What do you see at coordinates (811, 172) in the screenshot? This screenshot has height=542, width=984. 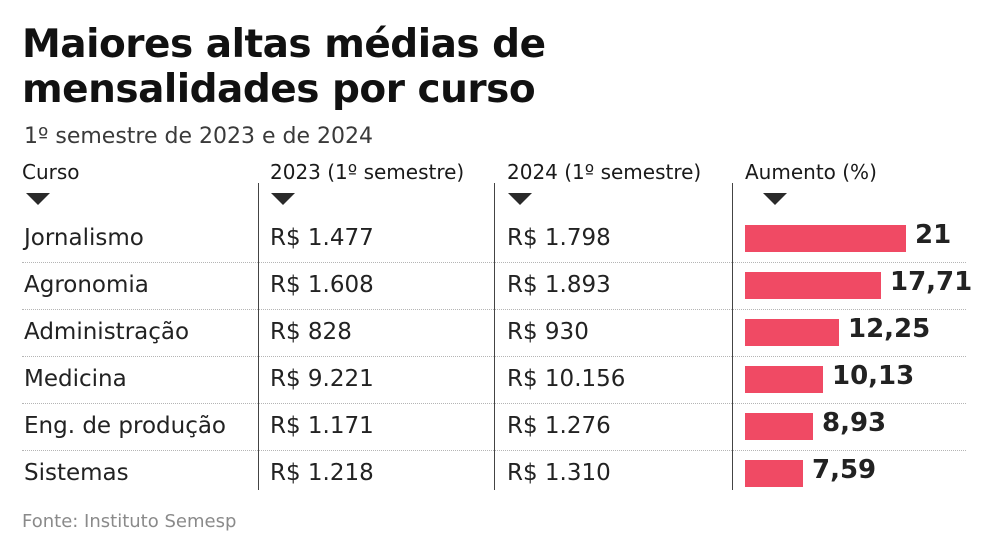 I see `header-aumento: Aumento (%)` at bounding box center [811, 172].